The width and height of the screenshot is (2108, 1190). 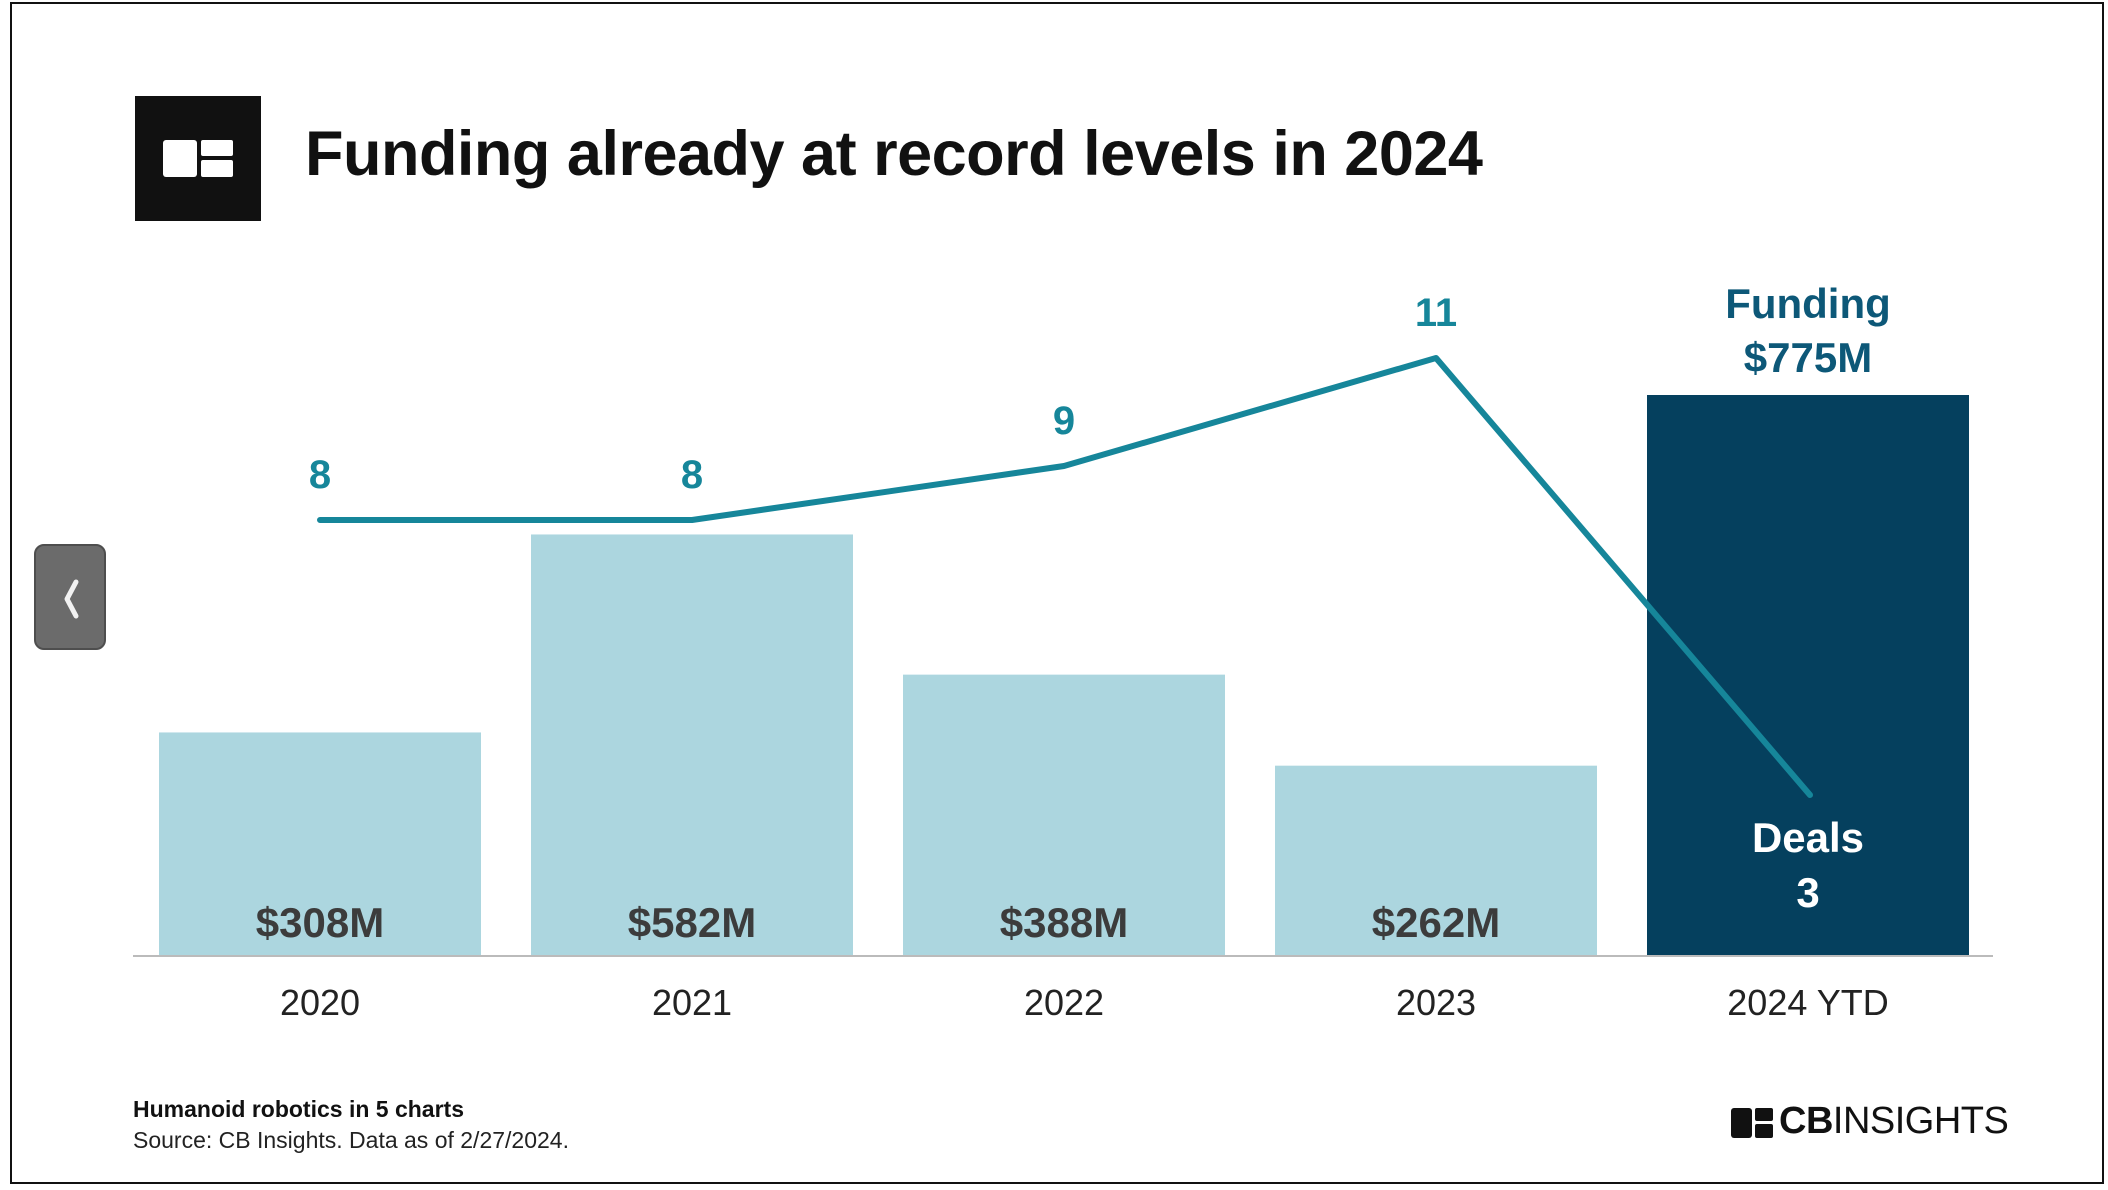 What do you see at coordinates (1064, 814) in the screenshot?
I see `bar-2022` at bounding box center [1064, 814].